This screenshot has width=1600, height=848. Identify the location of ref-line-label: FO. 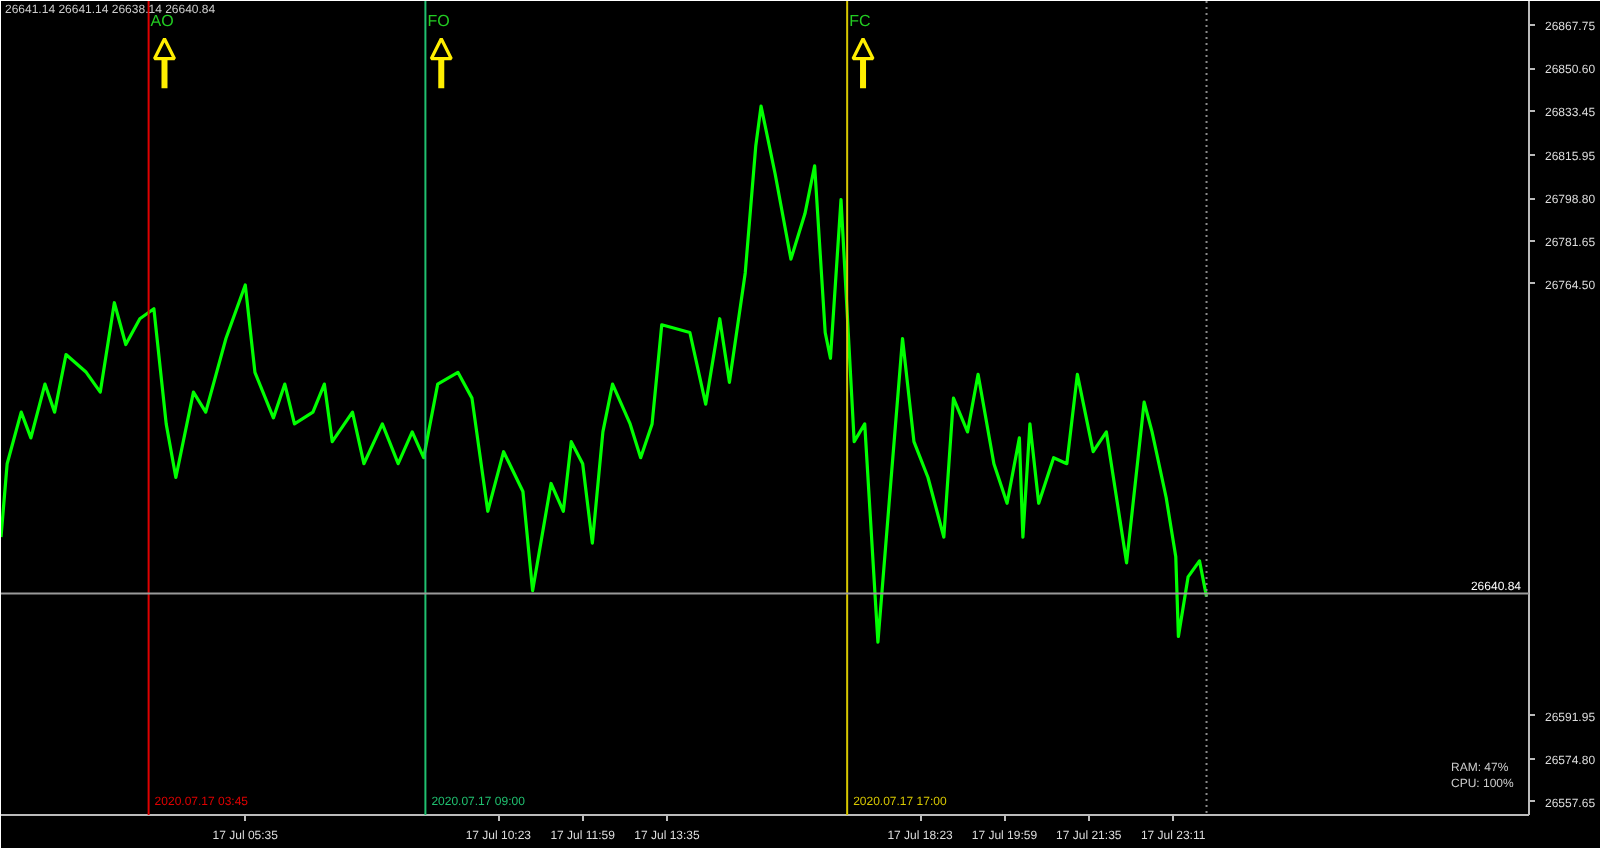
(438, 20).